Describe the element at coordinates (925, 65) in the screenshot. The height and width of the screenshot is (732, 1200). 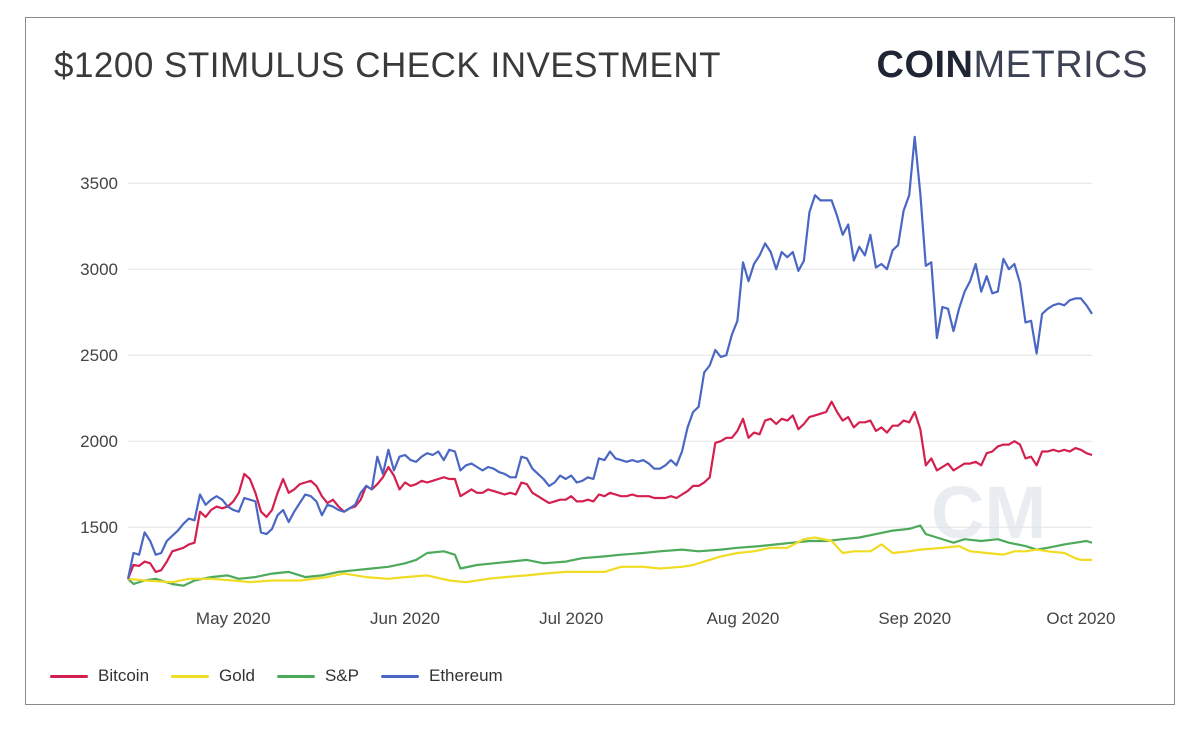
I see `logo-bold-text: COIN` at that location.